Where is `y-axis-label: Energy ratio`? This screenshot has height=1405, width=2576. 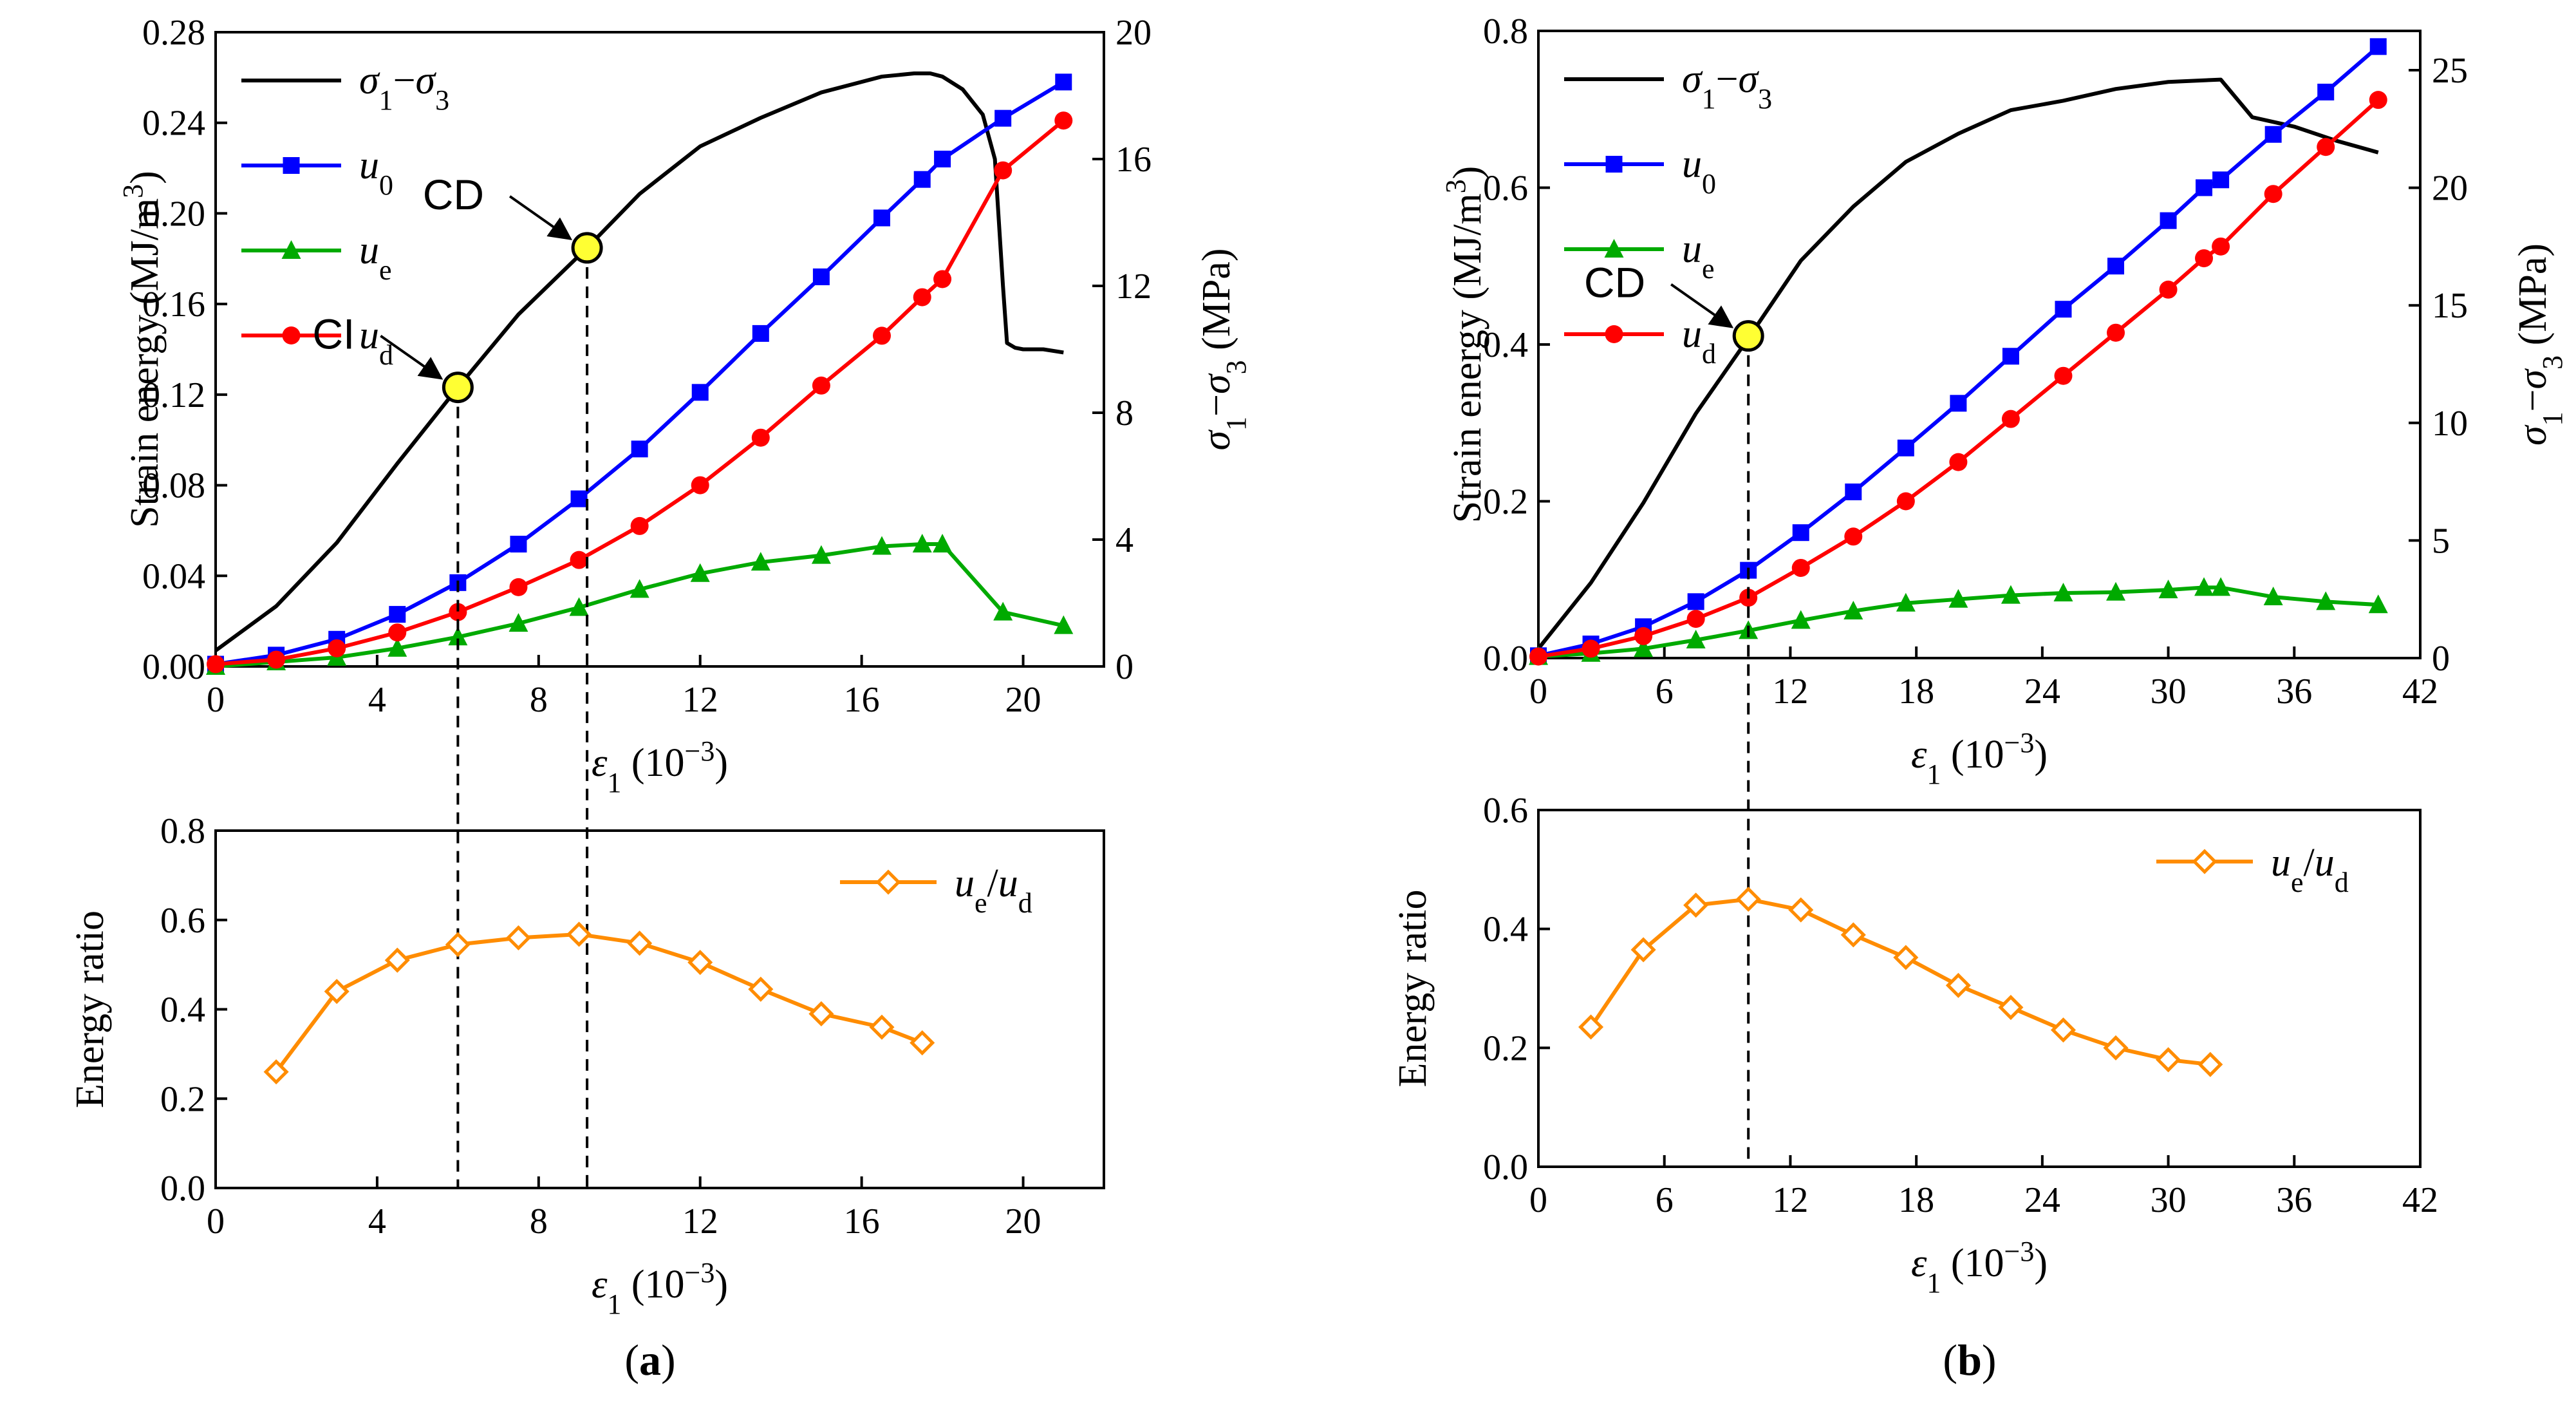 y-axis-label: Energy ratio is located at coordinates (90, 1009).